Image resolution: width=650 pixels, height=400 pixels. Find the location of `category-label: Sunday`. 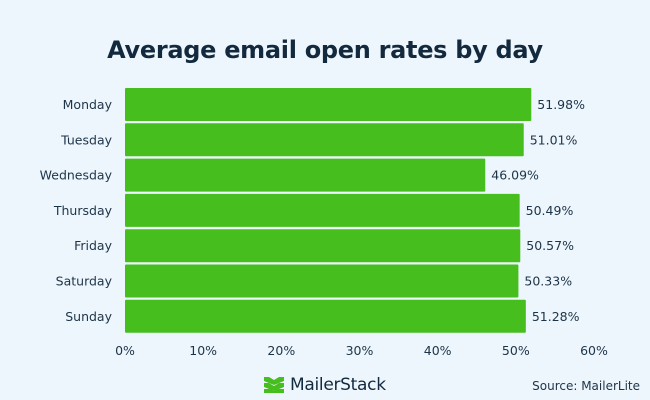

category-label: Sunday is located at coordinates (88, 316).